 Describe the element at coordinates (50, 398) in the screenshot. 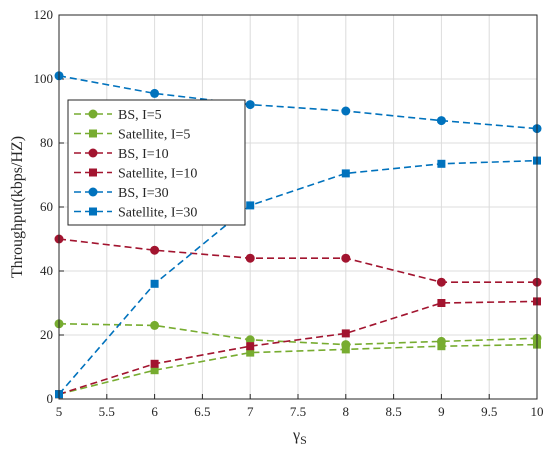

I see `y-tick-label: 0` at that location.